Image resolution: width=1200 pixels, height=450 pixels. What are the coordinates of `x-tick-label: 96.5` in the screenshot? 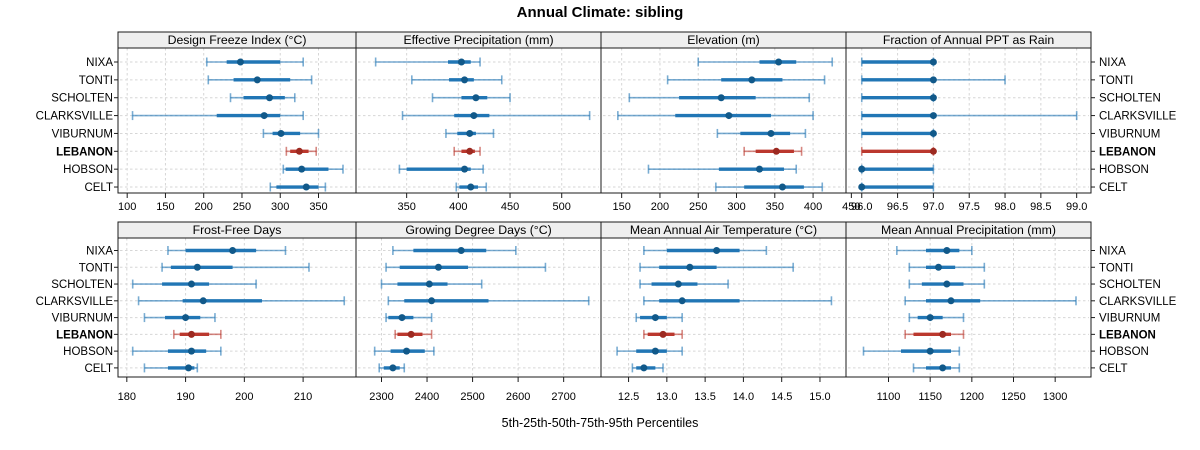 It's located at (897, 207).